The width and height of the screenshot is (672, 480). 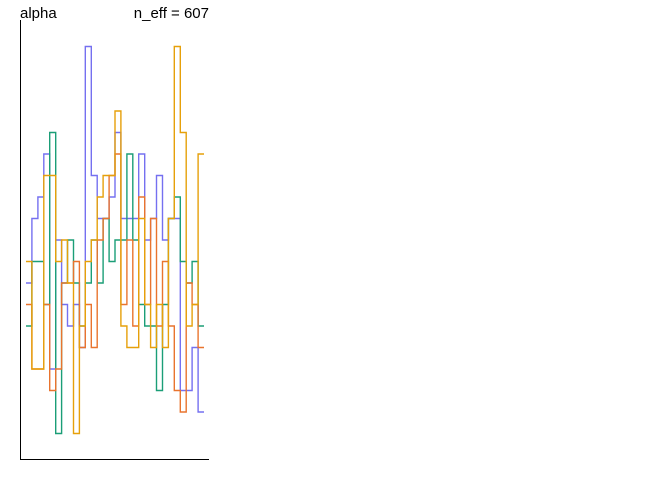 What do you see at coordinates (171, 13) in the screenshot?
I see `n-eff-label: n_eff = 607` at bounding box center [171, 13].